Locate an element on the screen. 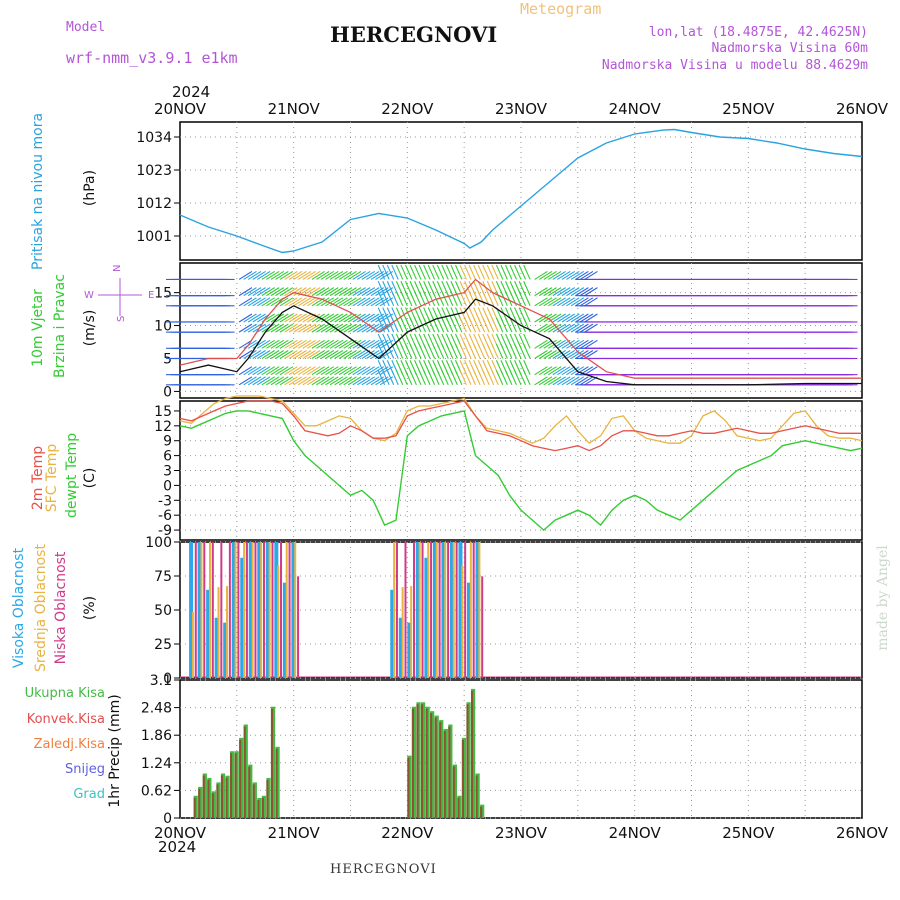  compass-s: S is located at coordinates (121, 319).